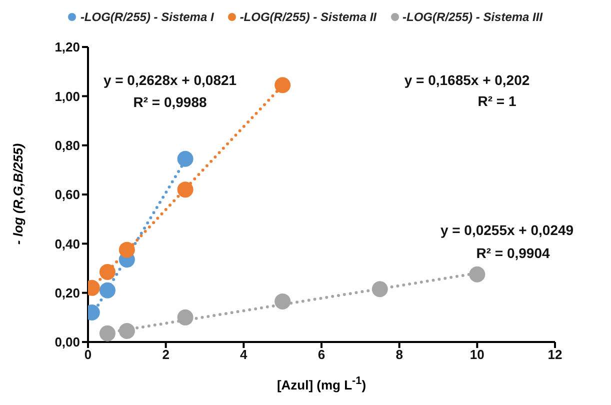 Image resolution: width=611 pixels, height=405 pixels. What do you see at coordinates (67, 194) in the screenshot?
I see `y-tick-label: 0,60` at bounding box center [67, 194].